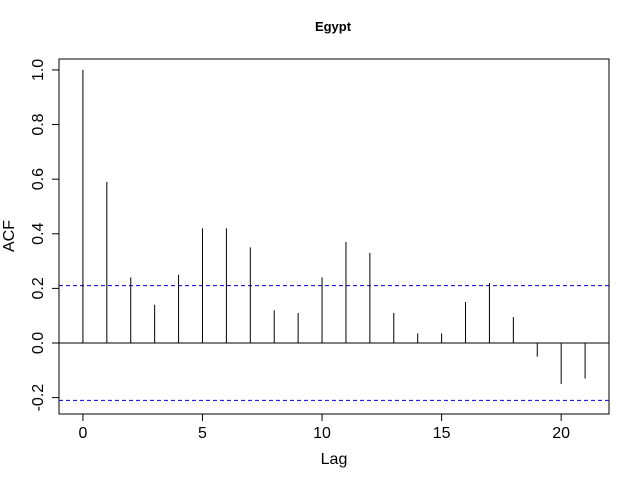  I want to click on y-tick-label: 1.0, so click(38, 70).